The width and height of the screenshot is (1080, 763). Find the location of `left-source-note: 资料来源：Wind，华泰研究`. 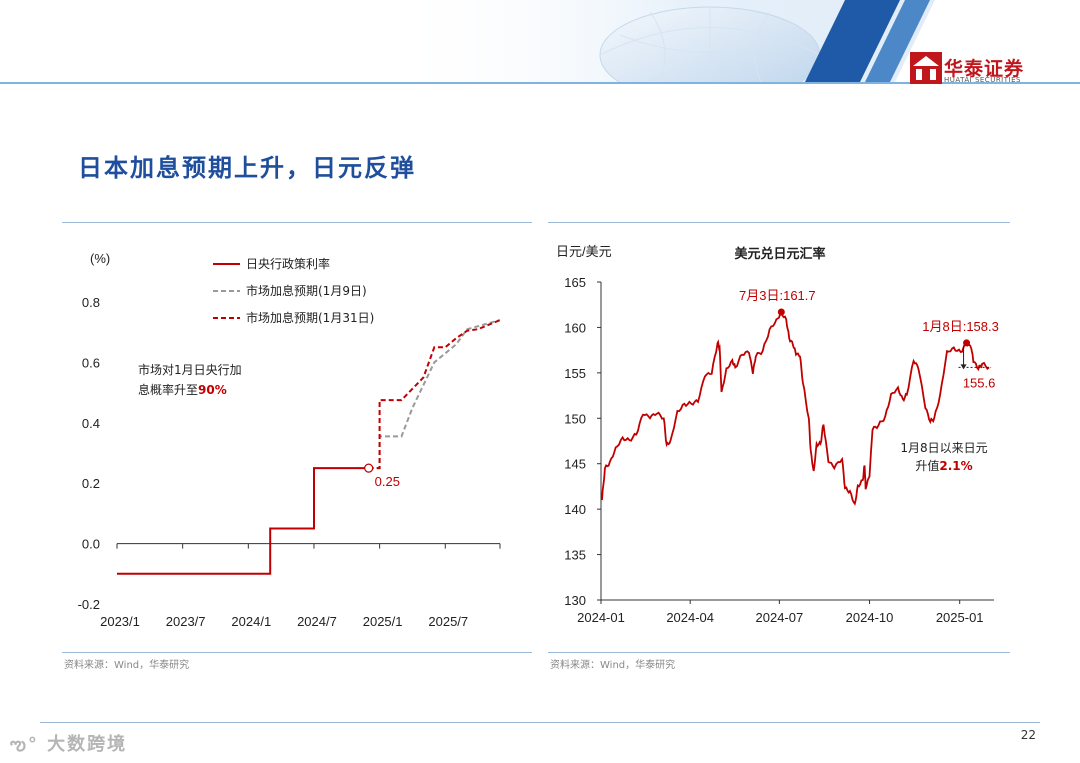

left-source-note: 资料来源：Wind，华泰研究 is located at coordinates (127, 665).